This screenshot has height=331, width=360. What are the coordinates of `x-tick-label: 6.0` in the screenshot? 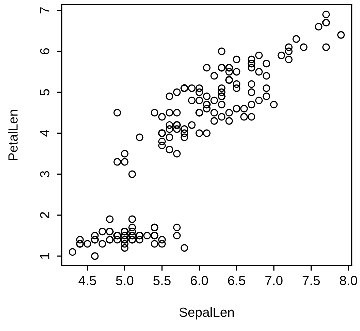 It's located at (199, 281).